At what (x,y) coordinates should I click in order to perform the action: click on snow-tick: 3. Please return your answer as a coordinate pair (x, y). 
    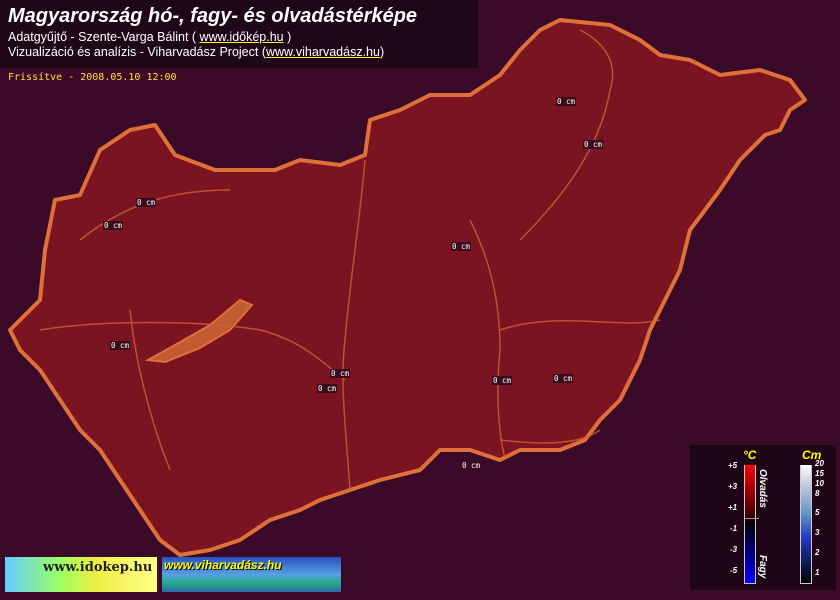
    Looking at the image, I should click on (817, 532).